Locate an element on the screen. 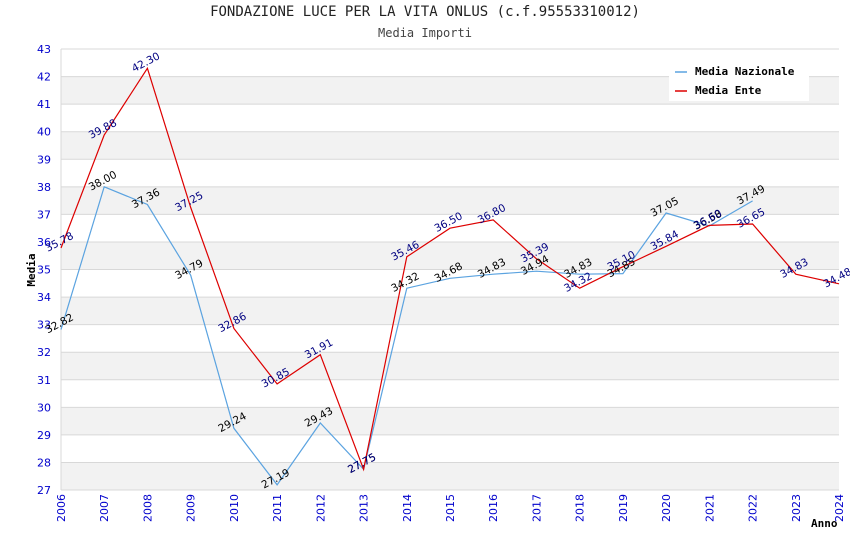 The height and width of the screenshot is (550, 850). x-tick-label: 2009 is located at coordinates (191, 508).